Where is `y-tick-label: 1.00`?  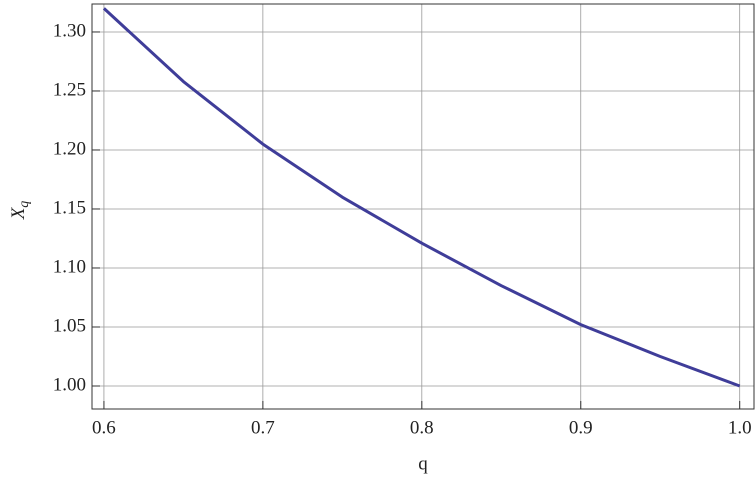 y-tick-label: 1.00 is located at coordinates (69, 384).